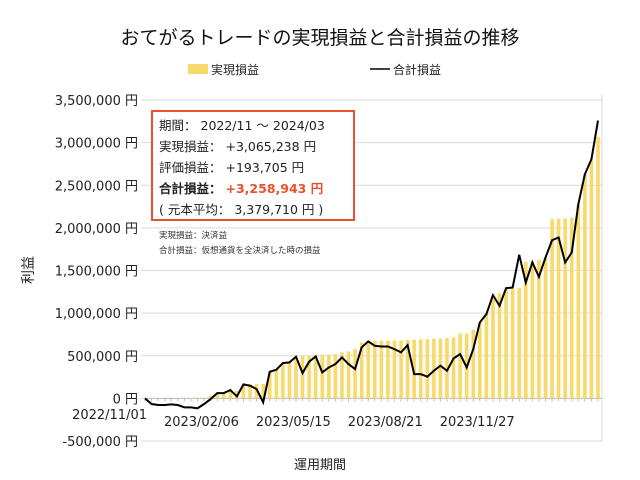 The image size is (640, 480). What do you see at coordinates (100, 442) in the screenshot?
I see `y-tick-label: -500,000 円` at bounding box center [100, 442].